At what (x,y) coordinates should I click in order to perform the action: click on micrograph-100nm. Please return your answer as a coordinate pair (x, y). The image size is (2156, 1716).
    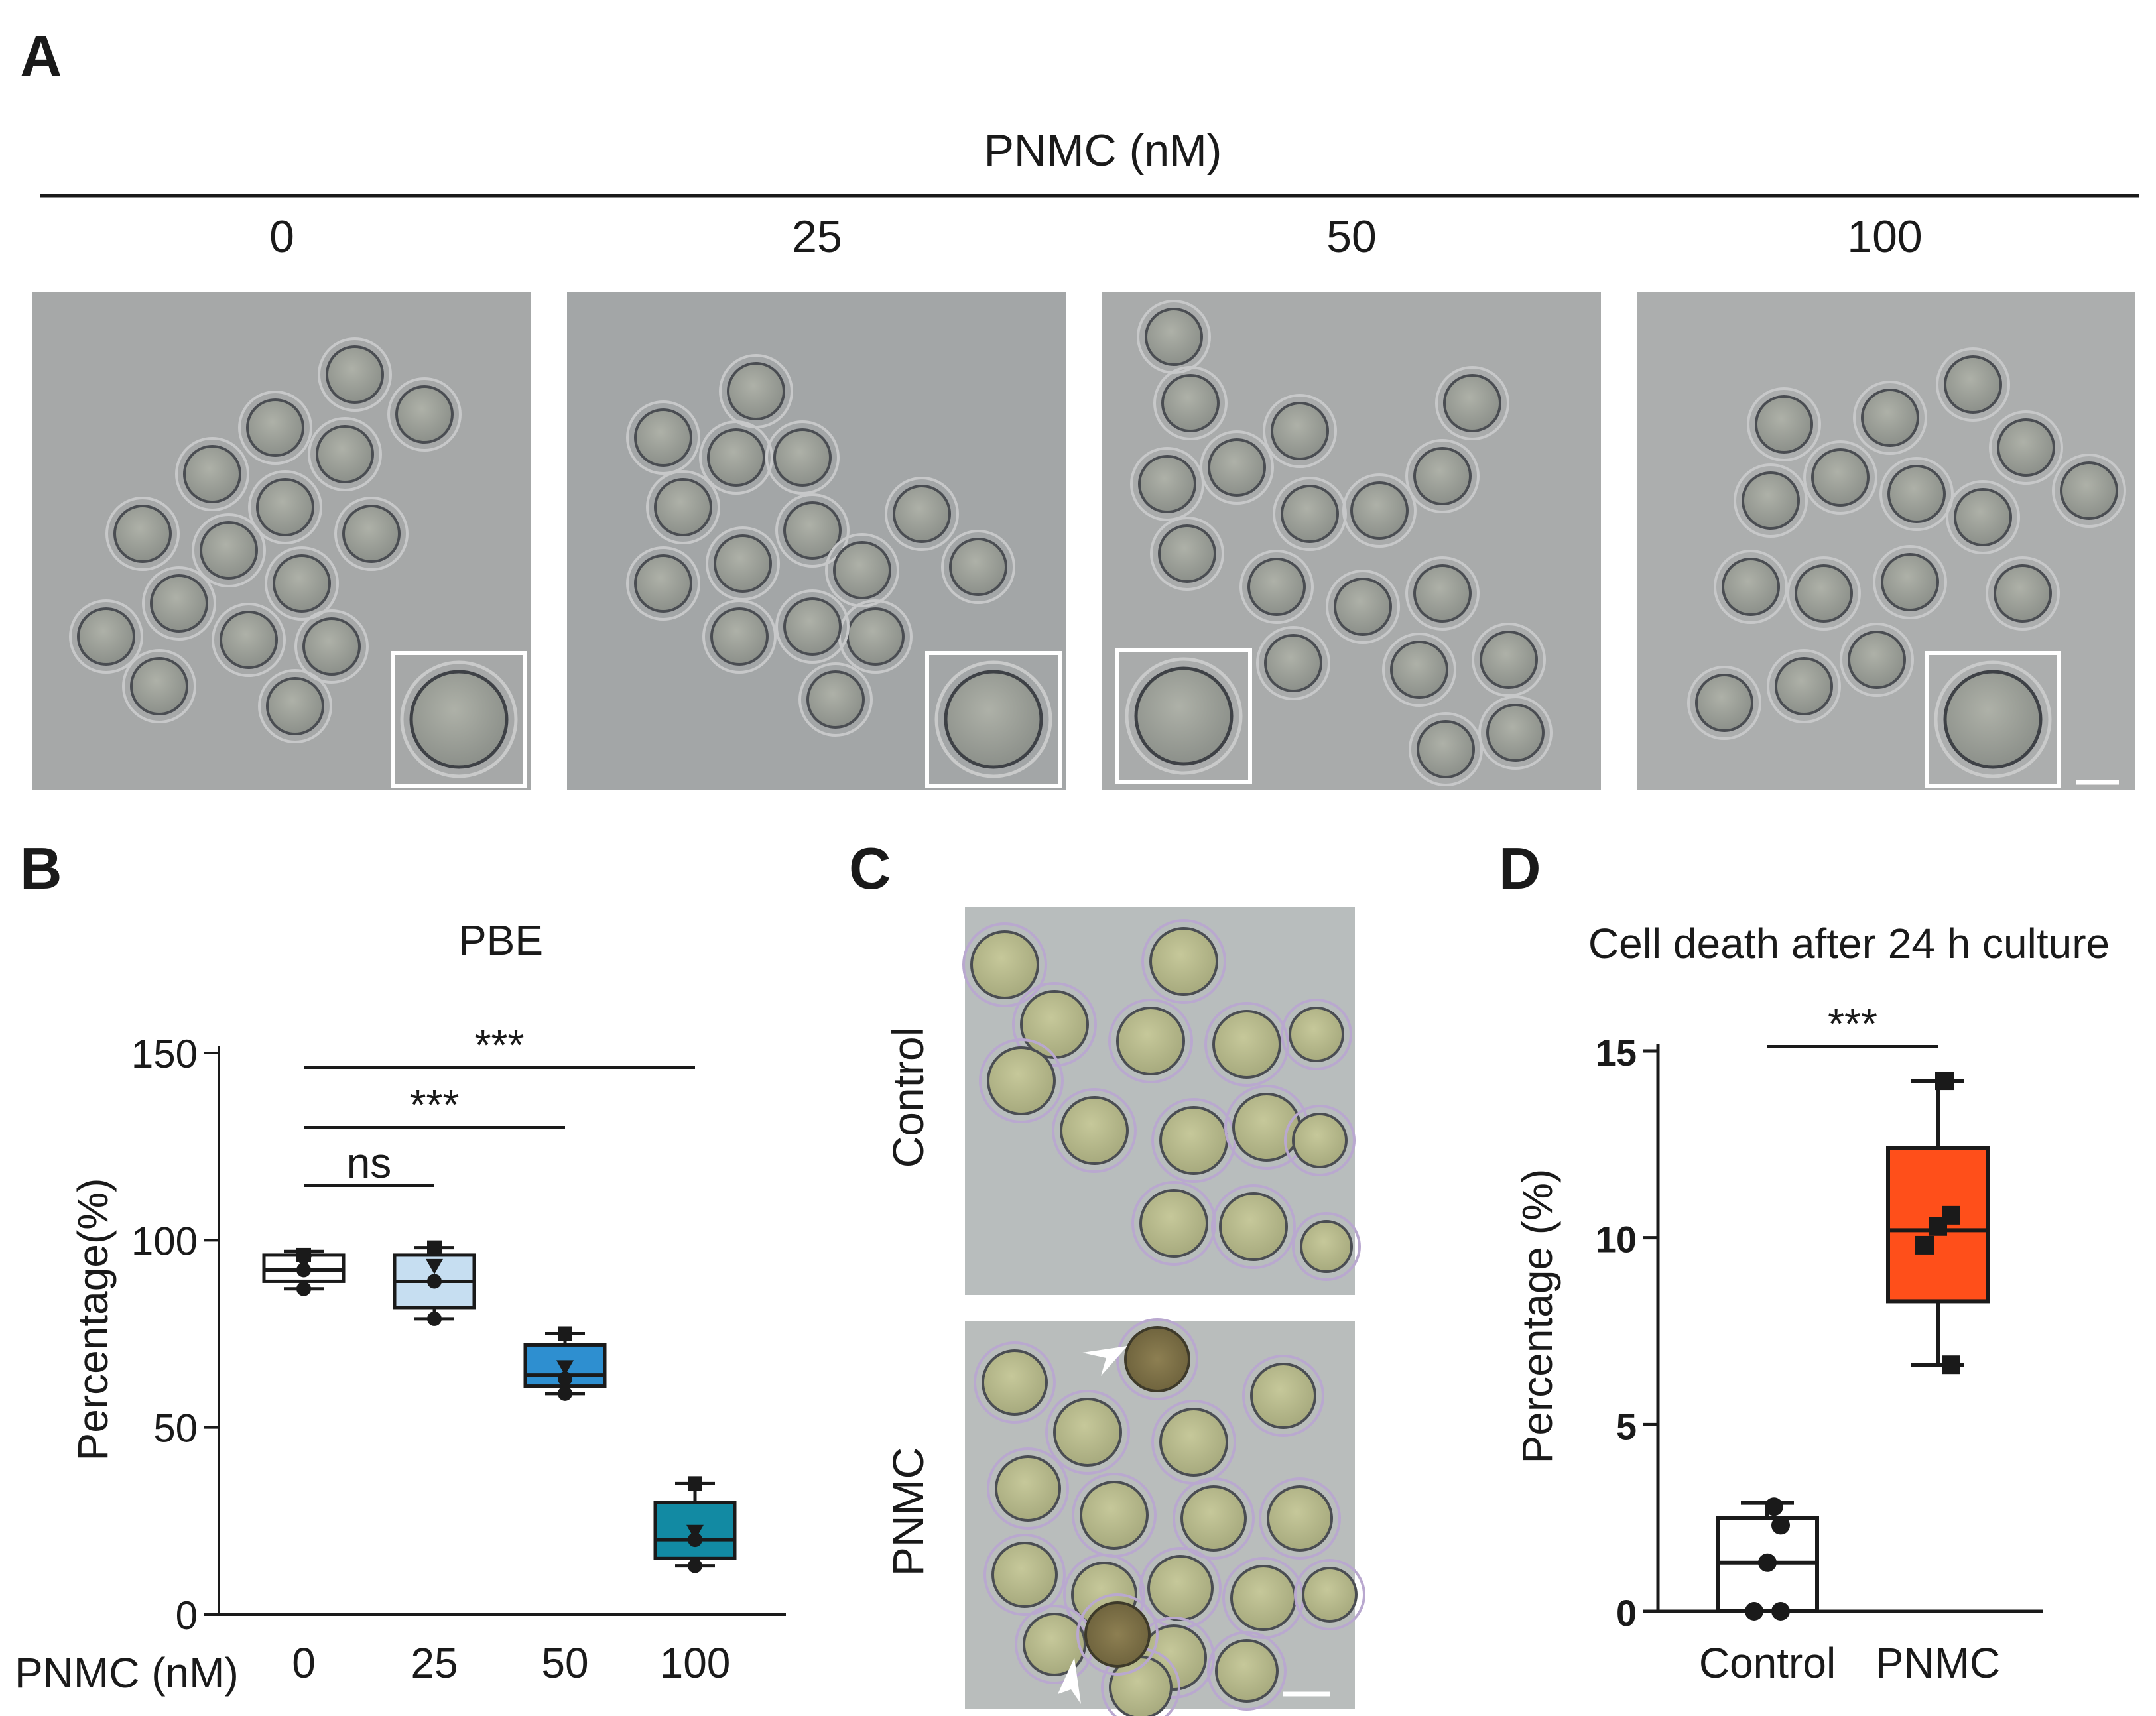
    Looking at the image, I should click on (1886, 541).